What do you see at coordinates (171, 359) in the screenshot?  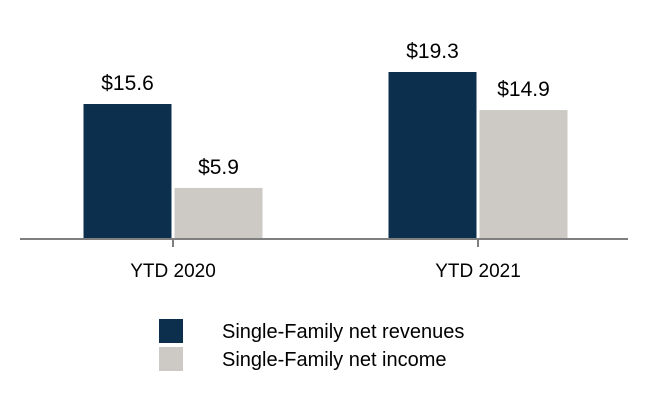 I see `legend-swatch-income` at bounding box center [171, 359].